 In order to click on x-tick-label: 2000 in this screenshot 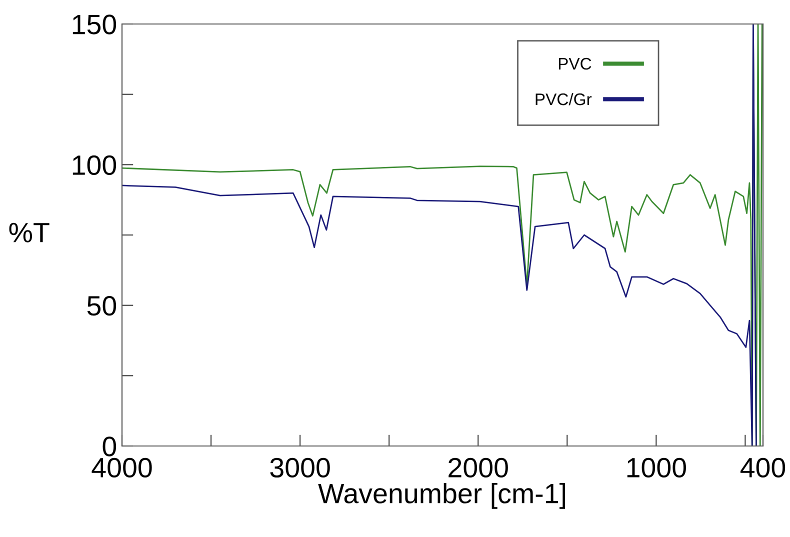, I will do `click(478, 468)`.